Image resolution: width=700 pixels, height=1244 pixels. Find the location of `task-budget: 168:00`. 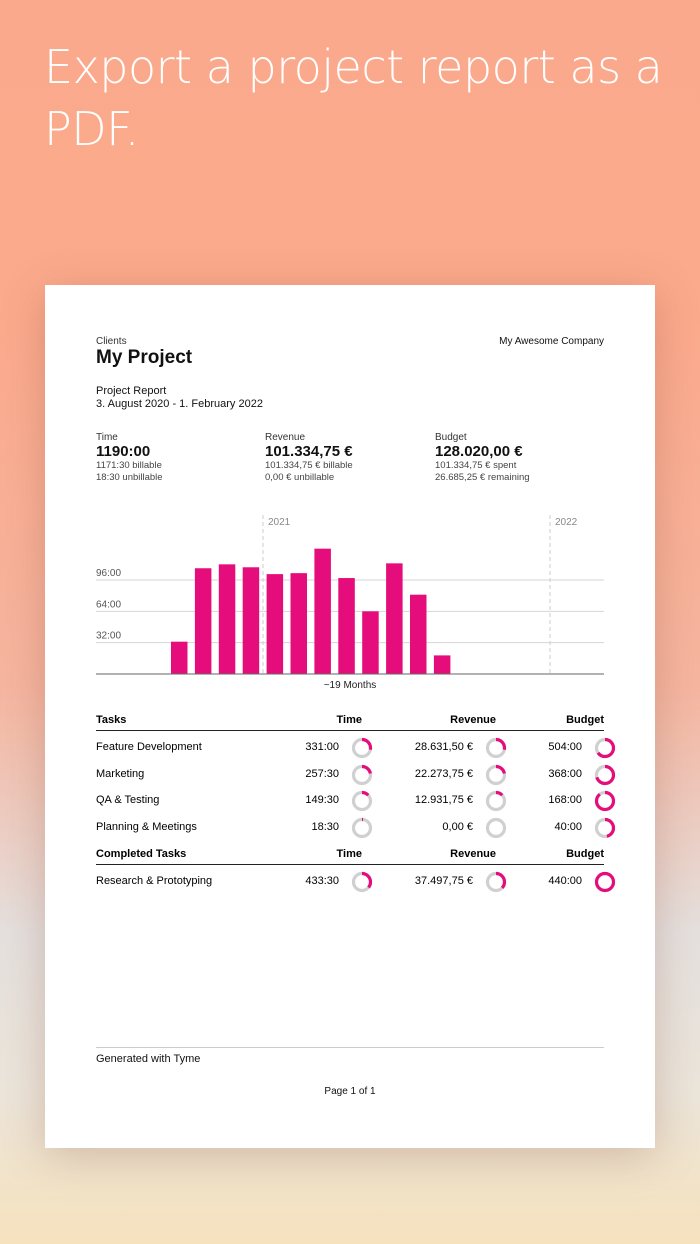

task-budget: 168:00 is located at coordinates (565, 800).